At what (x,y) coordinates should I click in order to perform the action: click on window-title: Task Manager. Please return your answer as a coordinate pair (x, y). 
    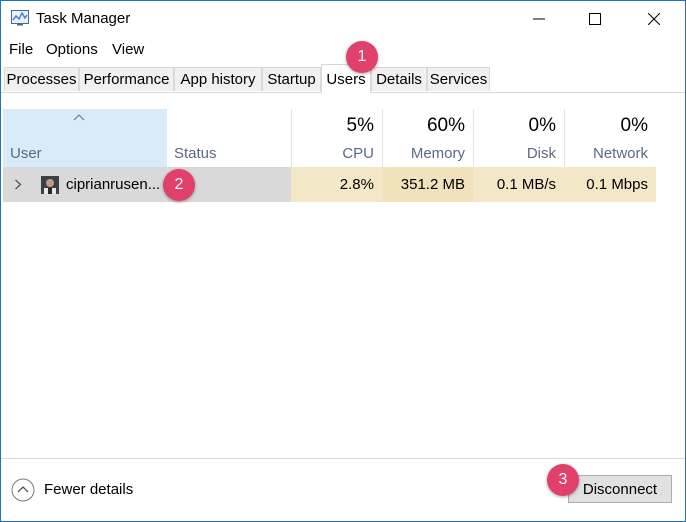
    Looking at the image, I should click on (83, 18).